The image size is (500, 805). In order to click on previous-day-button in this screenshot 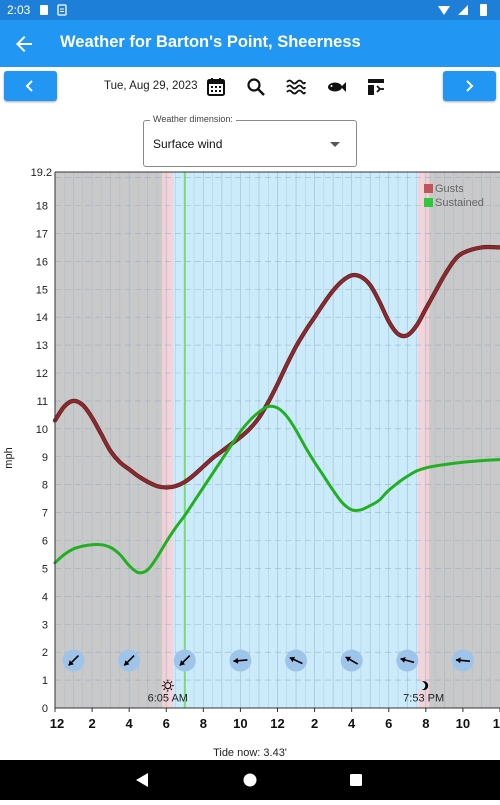, I will do `click(30, 86)`.